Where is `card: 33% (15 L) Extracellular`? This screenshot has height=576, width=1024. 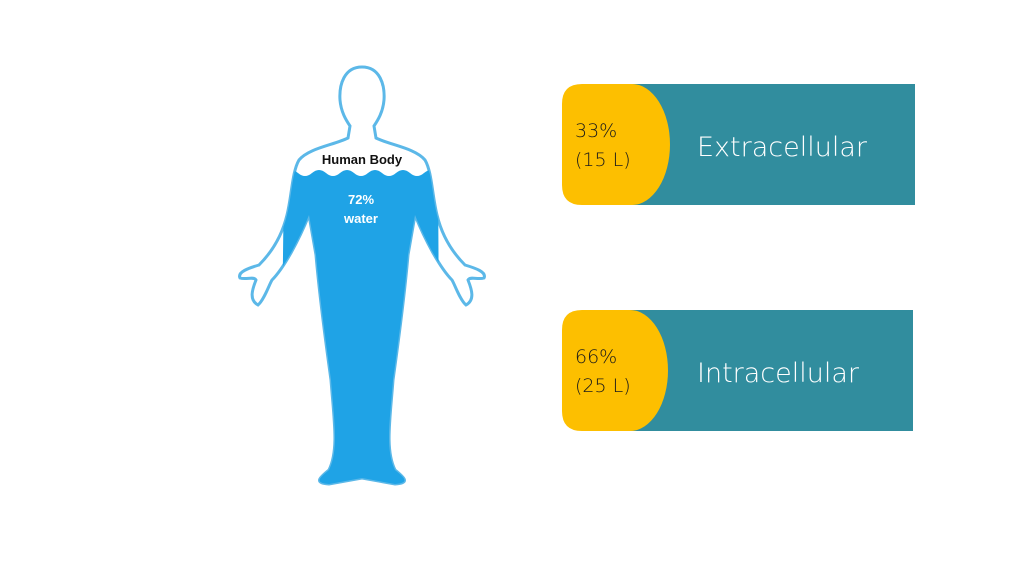 card: 33% (15 L) Extracellular is located at coordinates (738, 144).